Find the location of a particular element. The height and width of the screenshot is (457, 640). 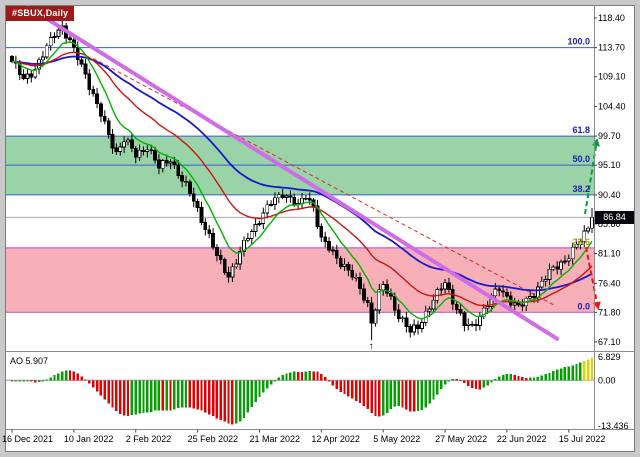

date-label: 2 Feb 2022 is located at coordinates (149, 439).